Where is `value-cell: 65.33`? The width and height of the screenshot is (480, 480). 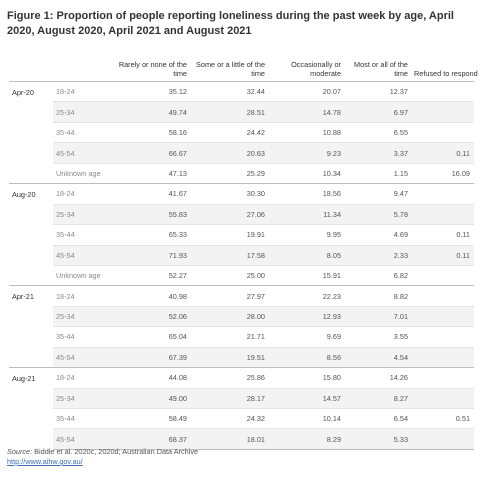
value-cell: 65.33 is located at coordinates (153, 234).